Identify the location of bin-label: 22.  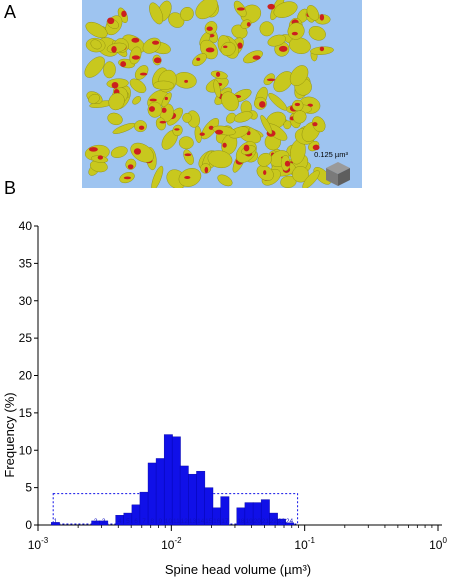
(274, 521).